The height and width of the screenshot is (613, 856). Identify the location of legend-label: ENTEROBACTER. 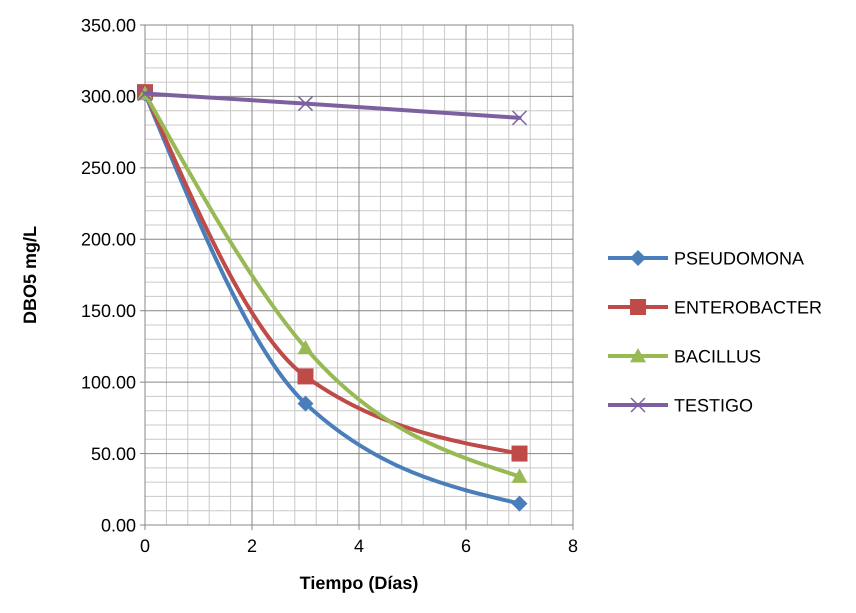
(748, 307).